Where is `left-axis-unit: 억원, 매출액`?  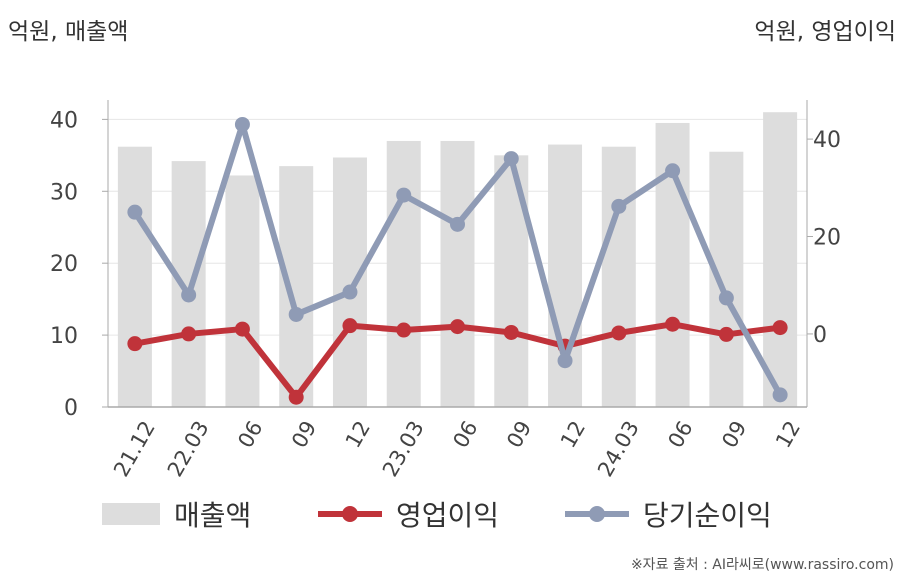 left-axis-unit: 억원, 매출액 is located at coordinates (68, 32).